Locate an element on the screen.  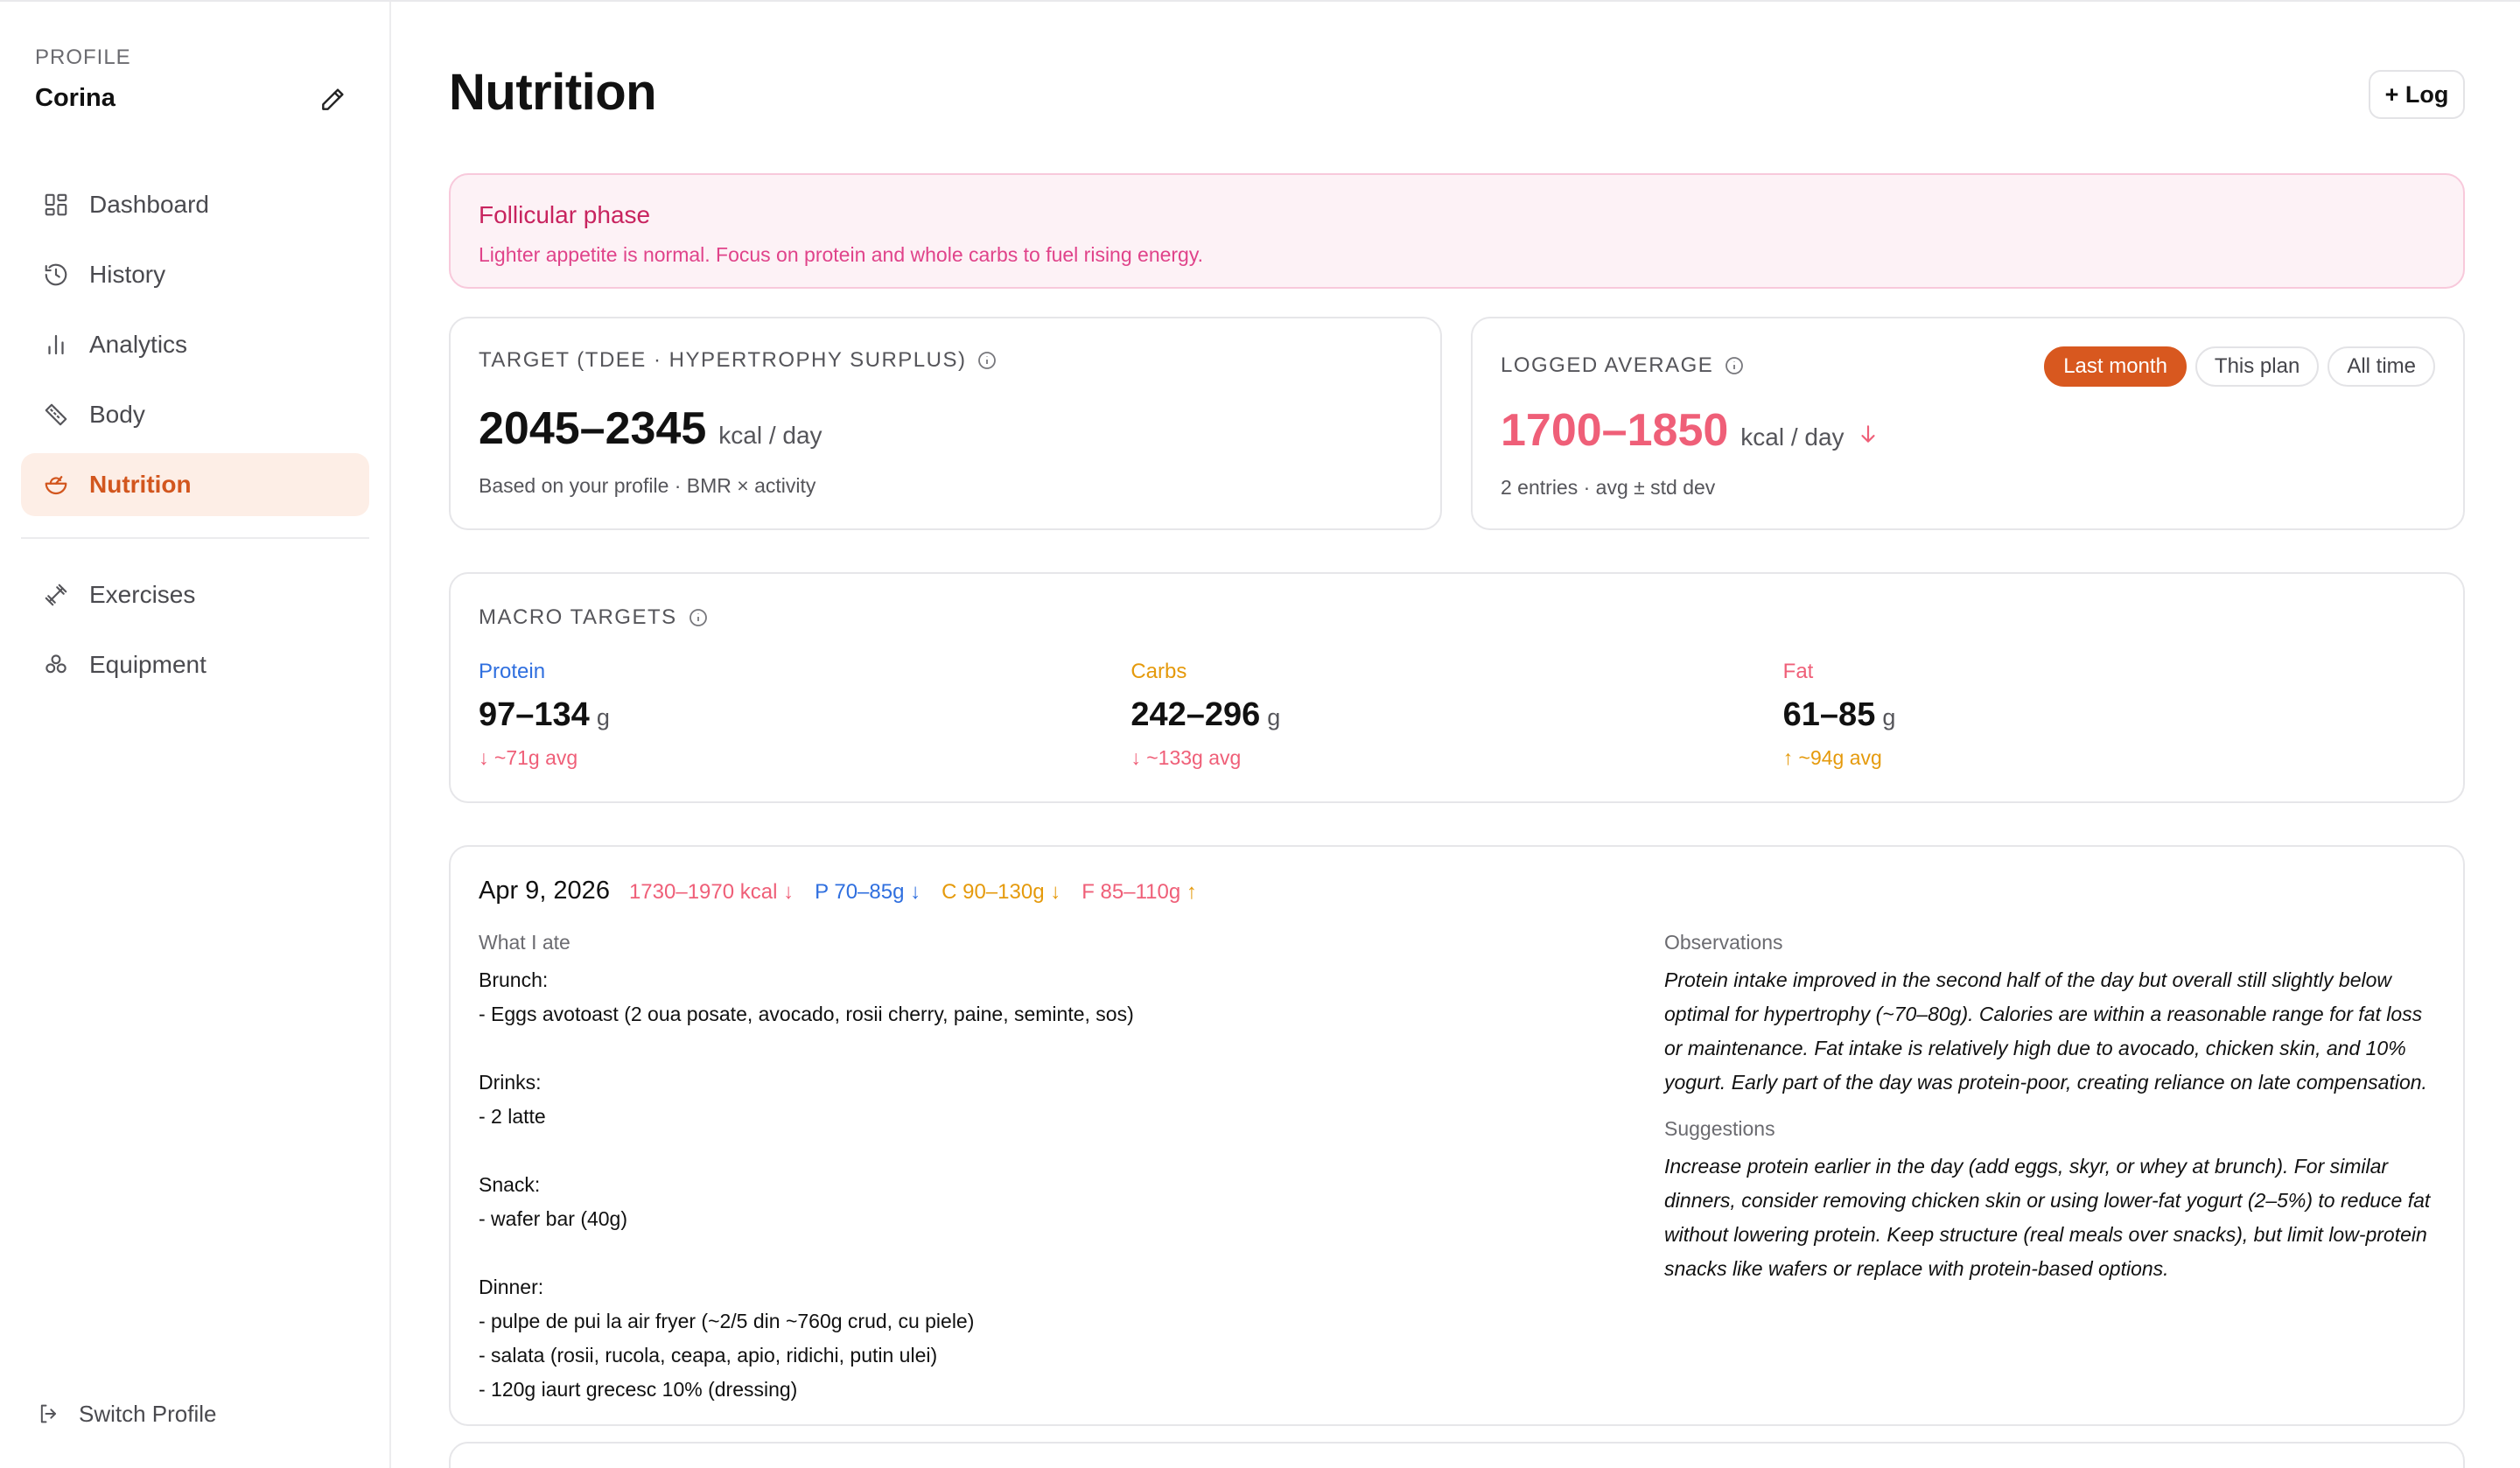
macro-fat: Fat 61–85 g ↑ ~94g avg is located at coordinates (2109, 715).